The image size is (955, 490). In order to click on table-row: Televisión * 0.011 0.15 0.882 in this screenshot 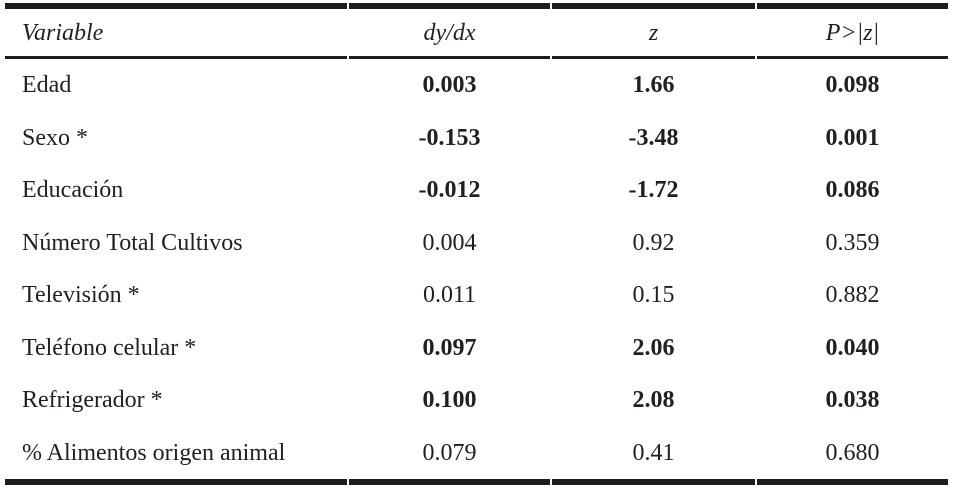, I will do `click(476, 295)`.